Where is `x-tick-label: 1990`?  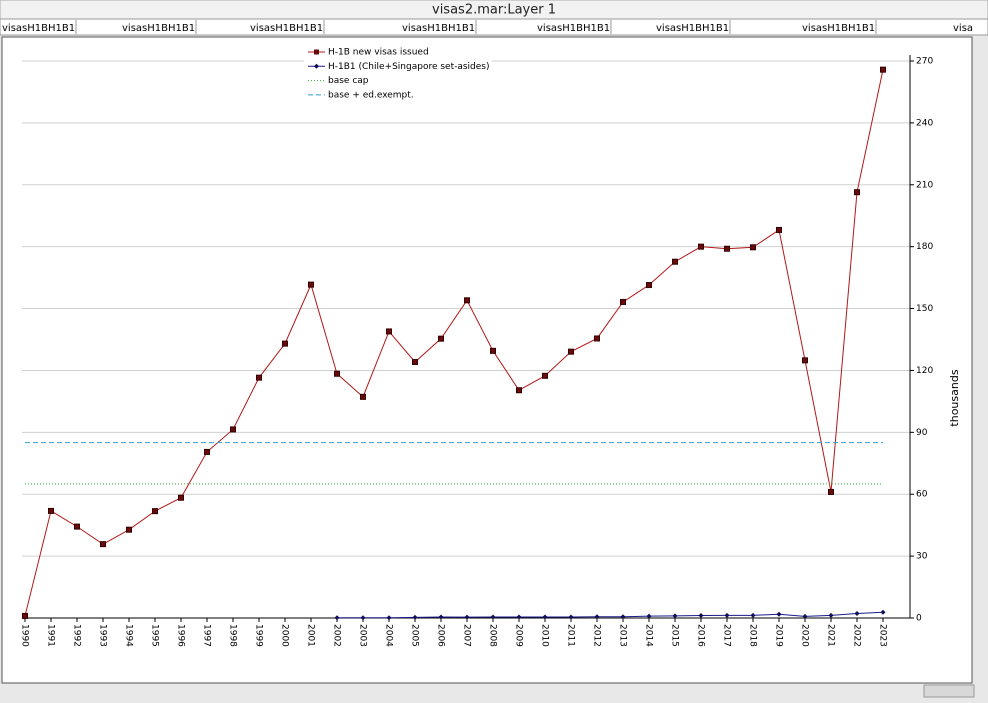
x-tick-label: 1990 is located at coordinates (25, 635).